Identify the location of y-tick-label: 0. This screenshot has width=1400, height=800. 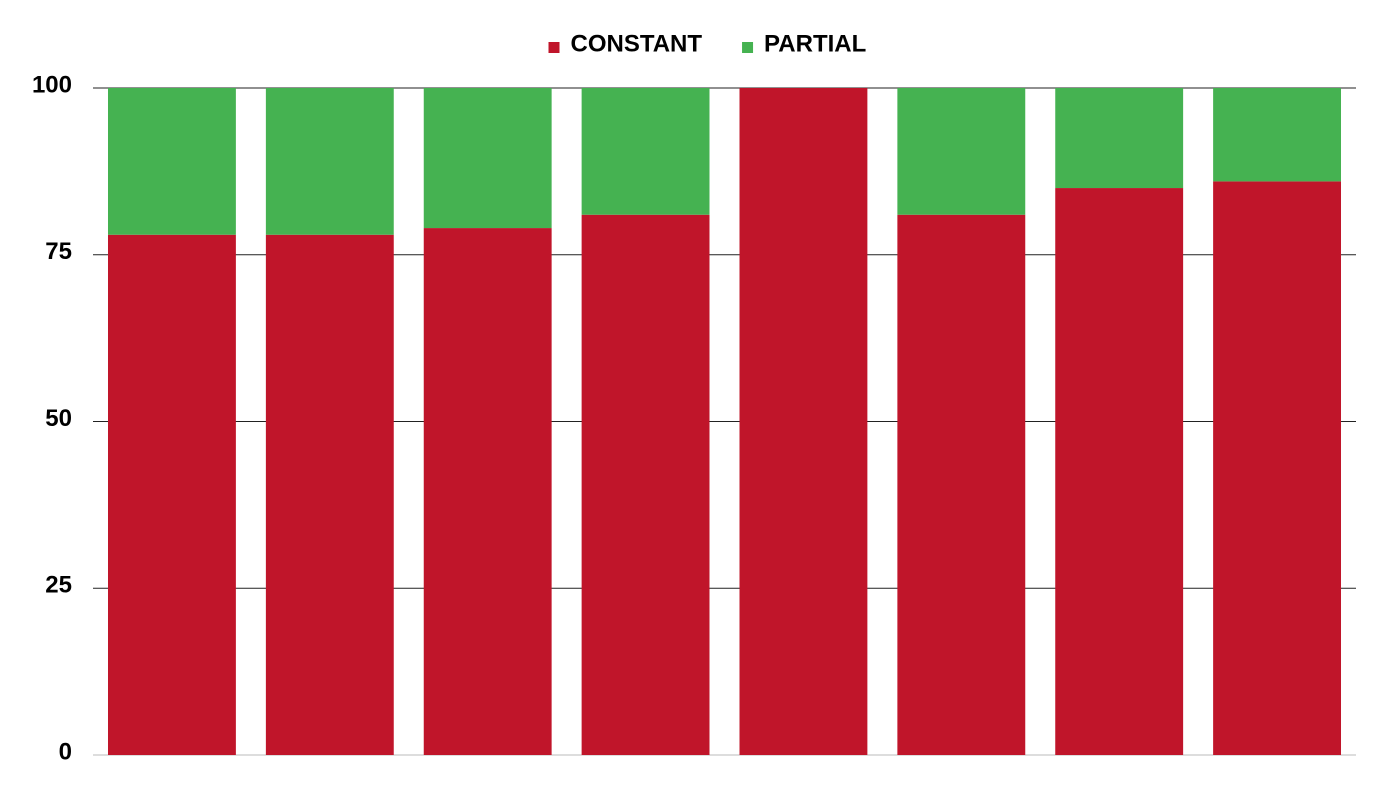
(65, 751).